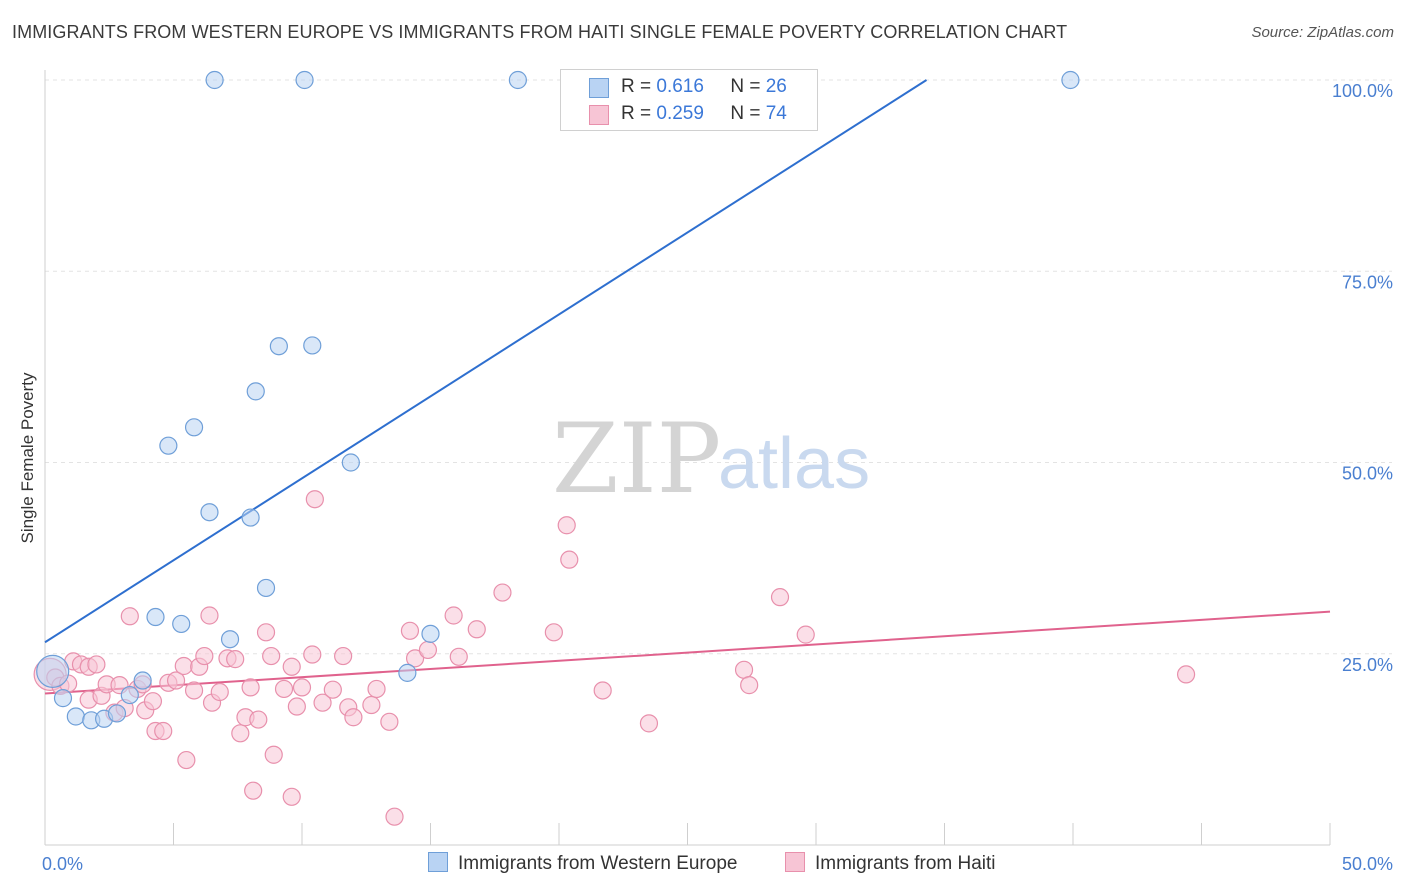  Describe the element at coordinates (1362, 378) in the screenshot. I see `y-tick-labels: 25.0% 50.0% 75.0% 100.0%` at that location.